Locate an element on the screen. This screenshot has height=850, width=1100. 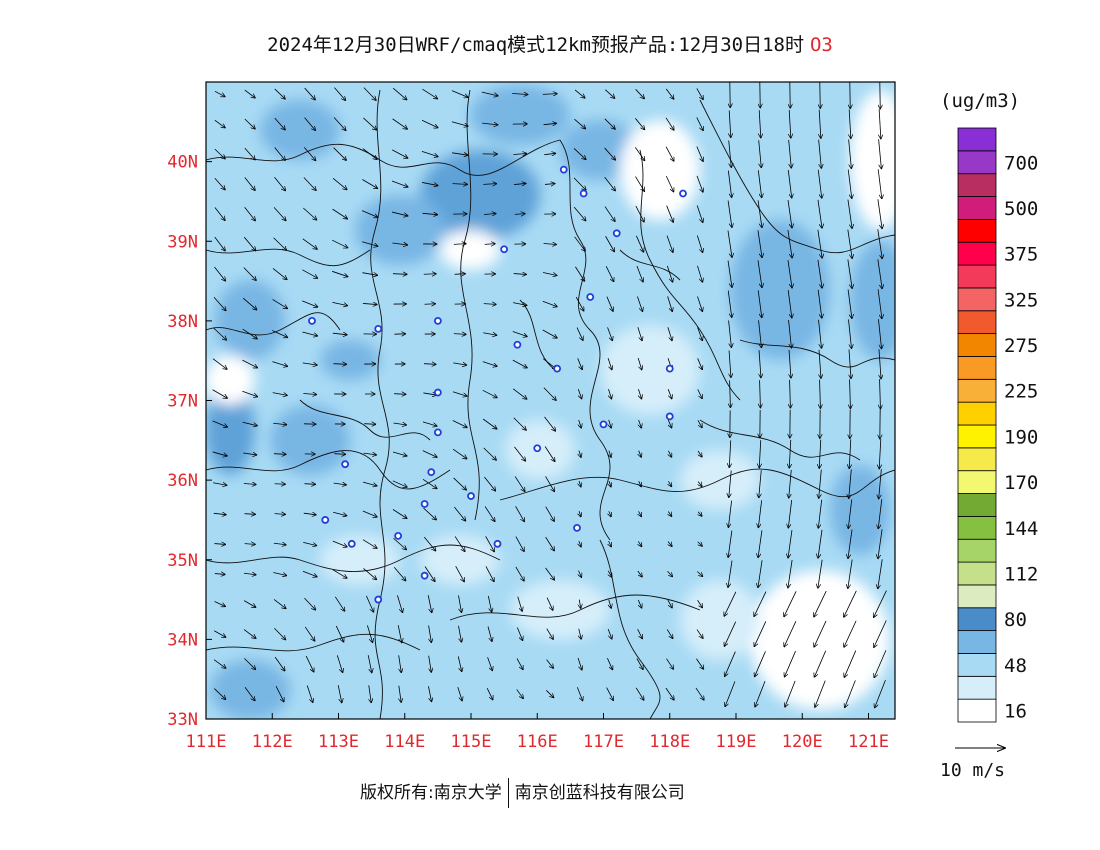
colorbar-label: 112 is located at coordinates (1021, 575).